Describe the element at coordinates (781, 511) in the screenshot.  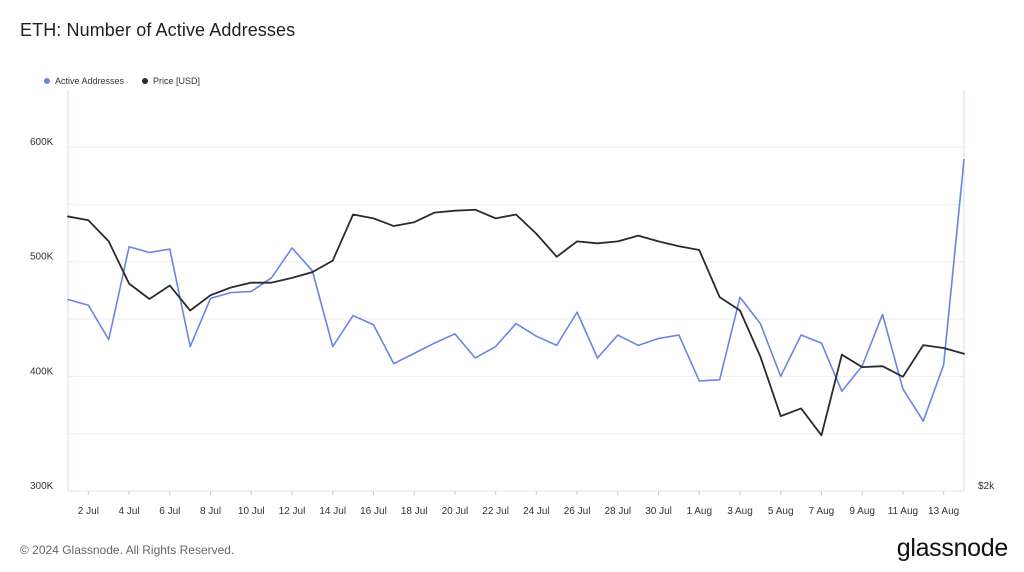
I see `x-tick-label: 5 Aug` at that location.